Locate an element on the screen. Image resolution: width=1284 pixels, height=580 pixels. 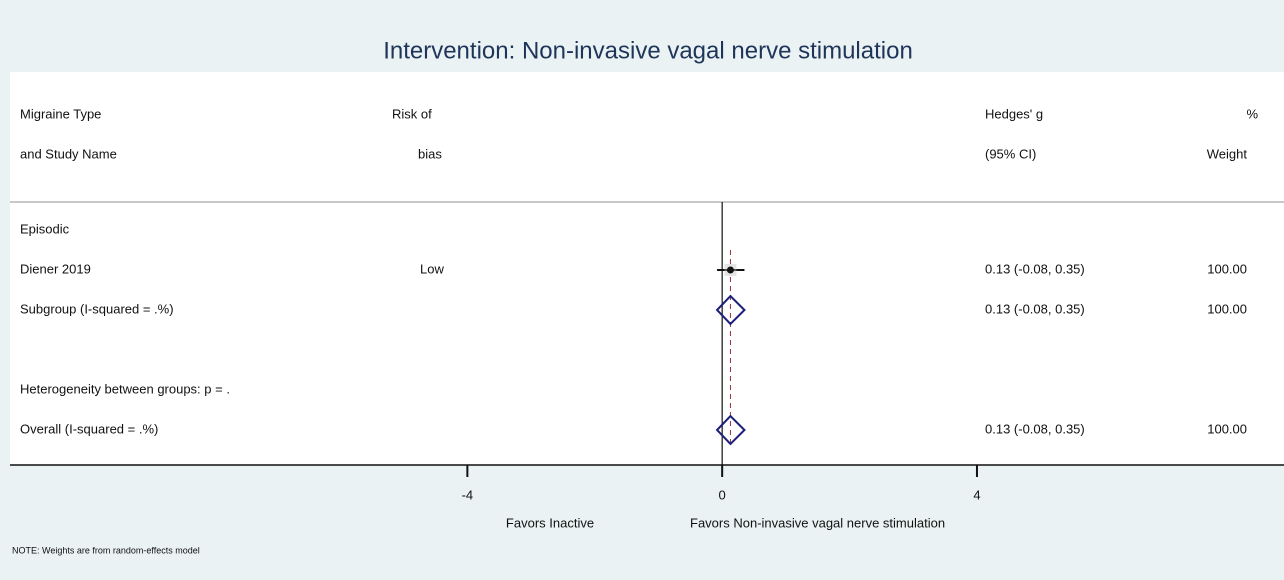
column-header: Risk of is located at coordinates (412, 113).